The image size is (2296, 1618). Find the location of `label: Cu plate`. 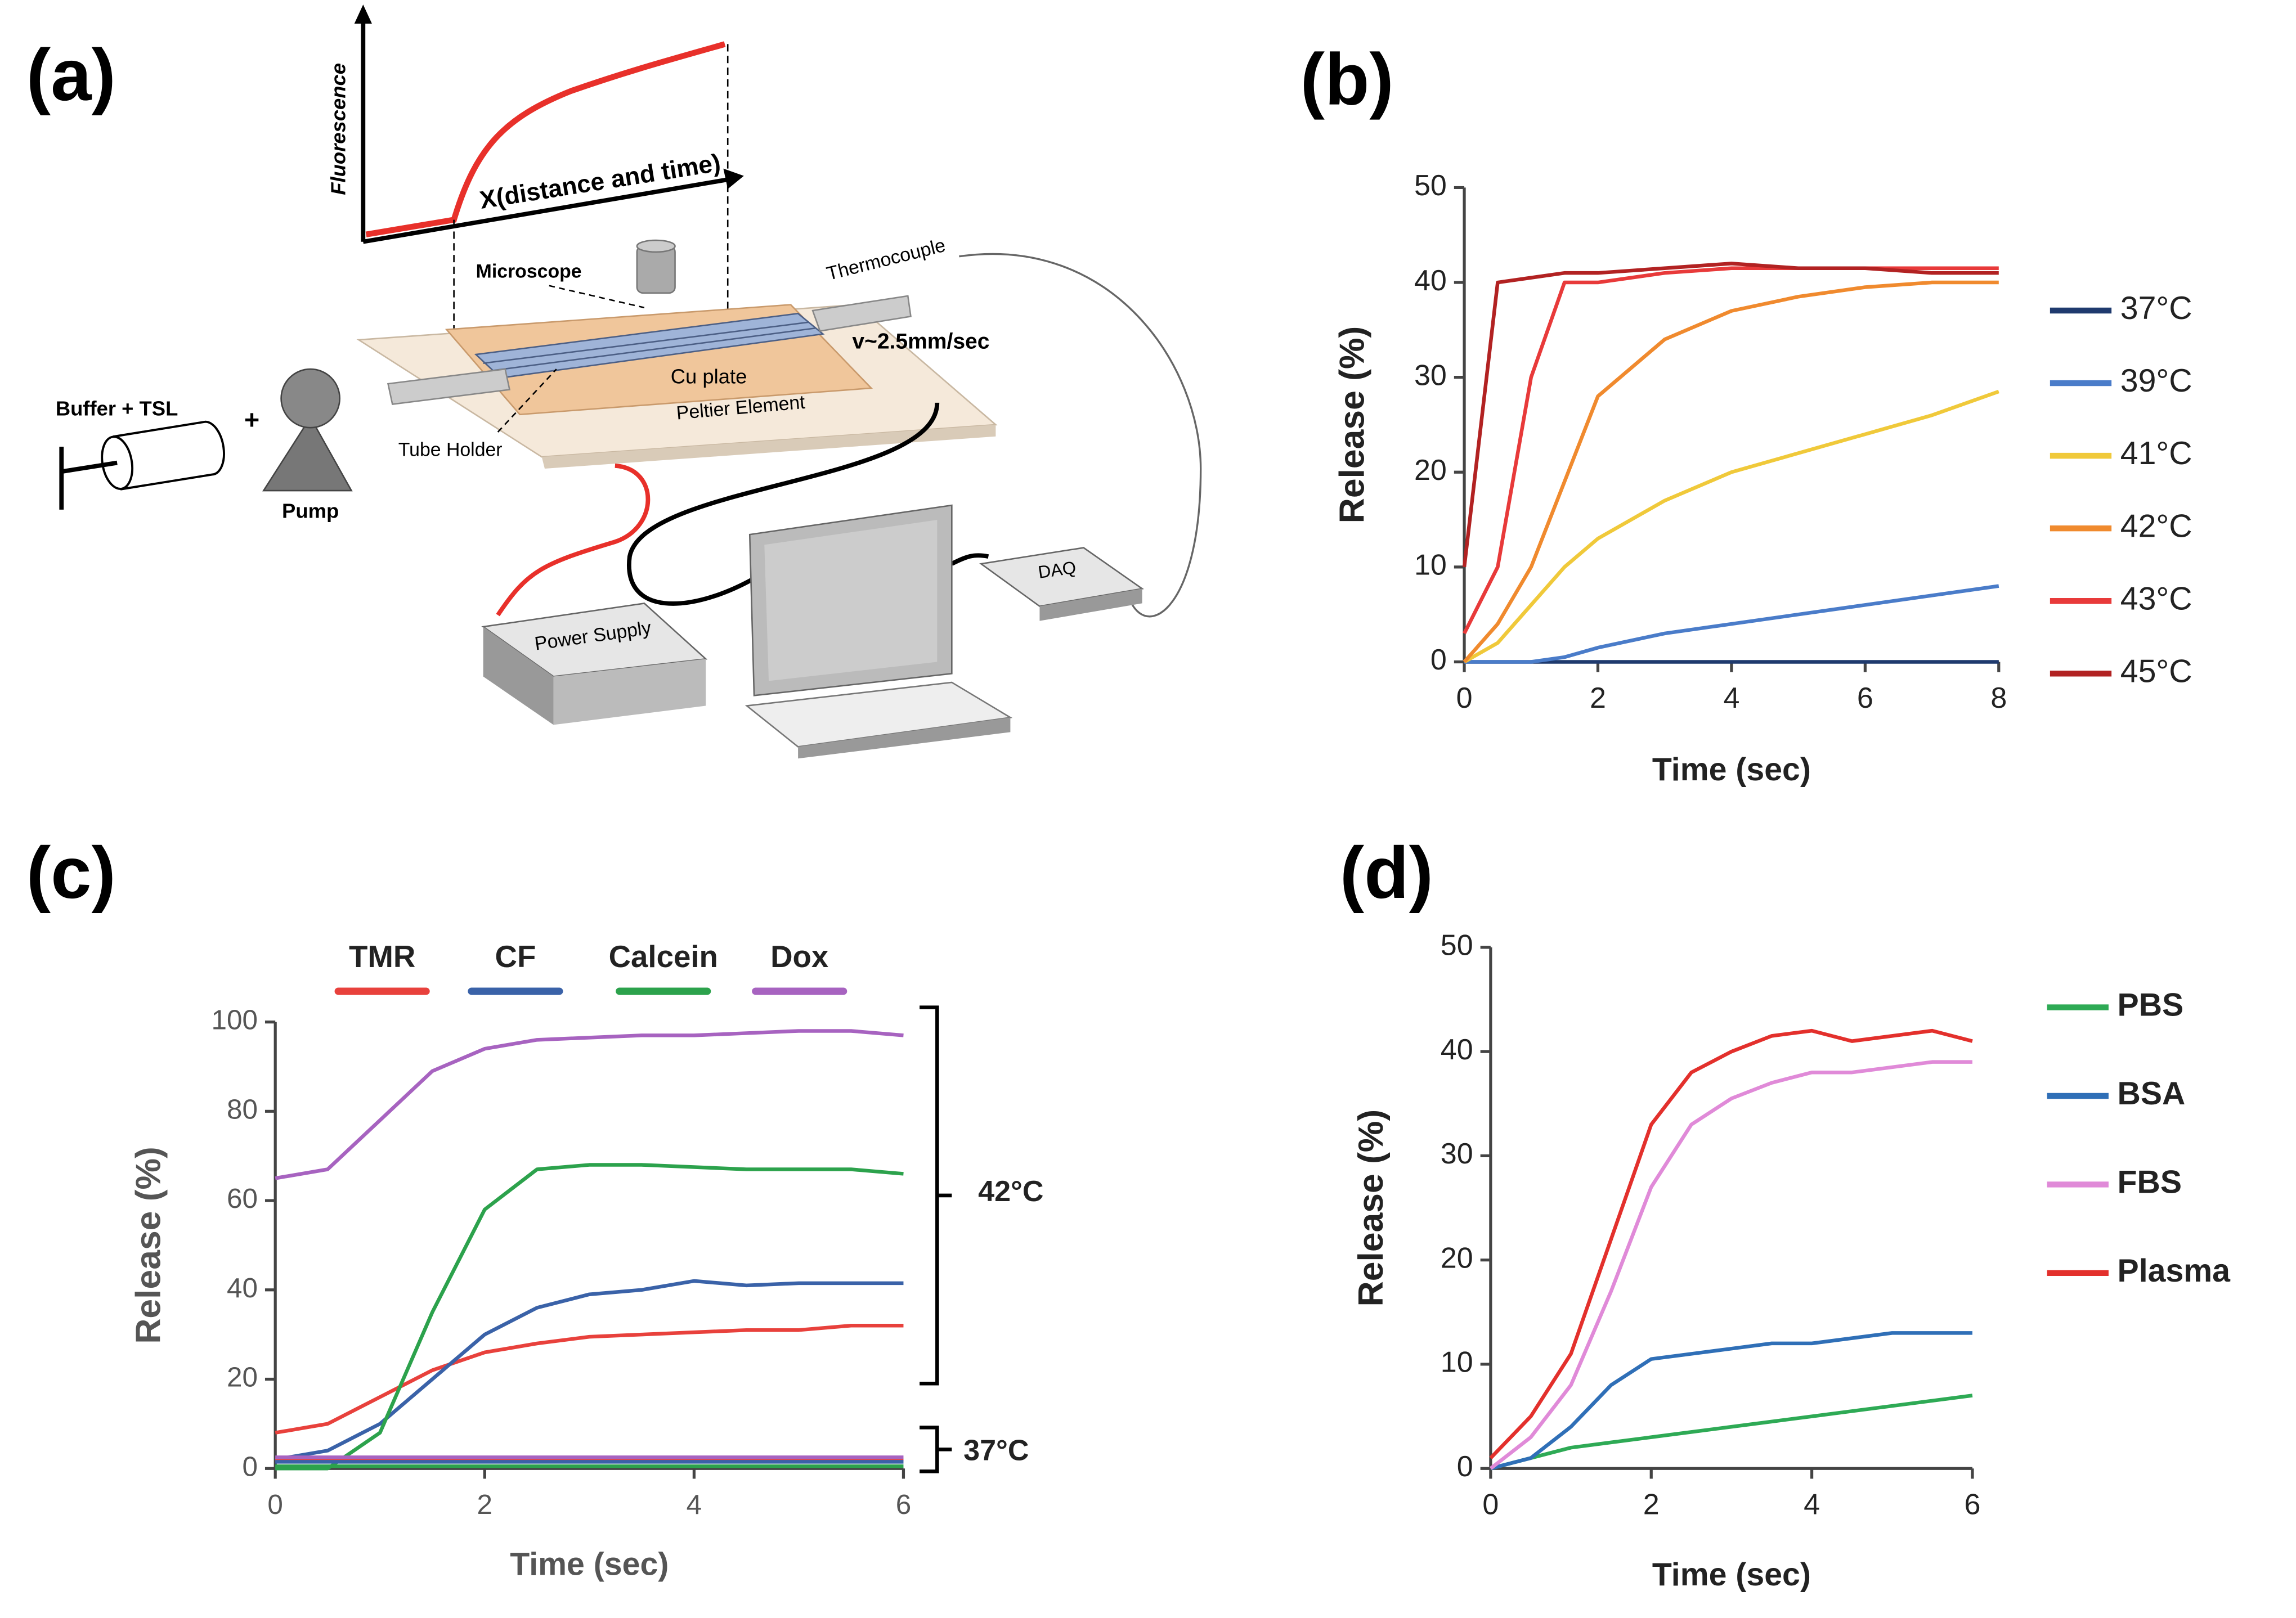

label: Cu plate is located at coordinates (709, 376).